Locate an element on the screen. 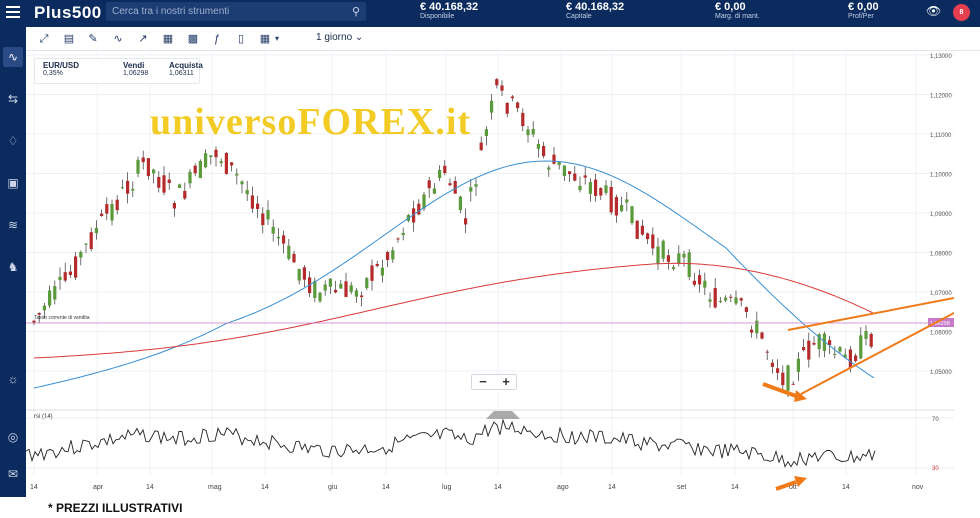  trend-nav-icon: ≋ is located at coordinates (13, 225).